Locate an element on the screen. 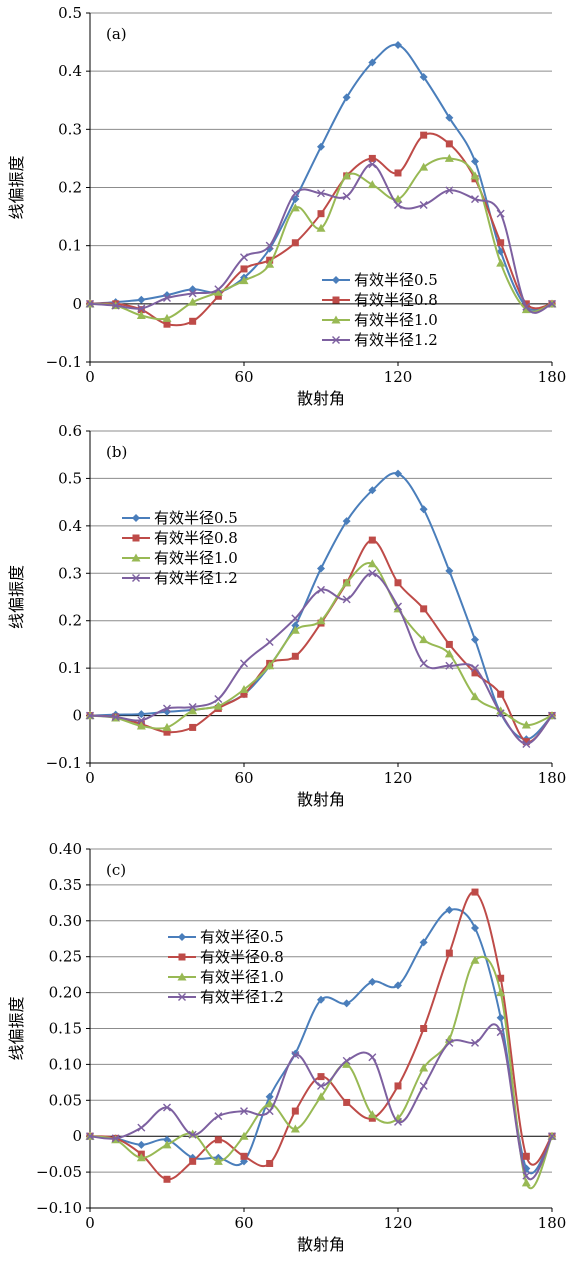 Image resolution: width=572 pixels, height=1261 pixels. panel-label: (b) is located at coordinates (116, 452).